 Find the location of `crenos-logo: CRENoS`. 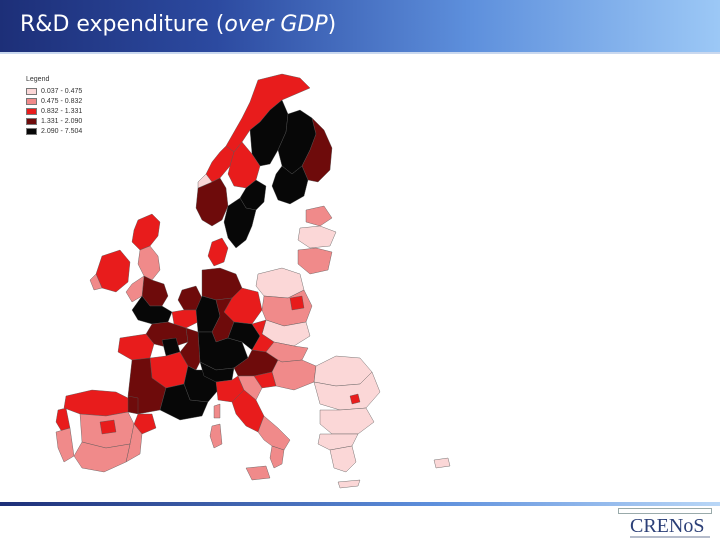

crenos-logo: CRENoS is located at coordinates (666, 523).